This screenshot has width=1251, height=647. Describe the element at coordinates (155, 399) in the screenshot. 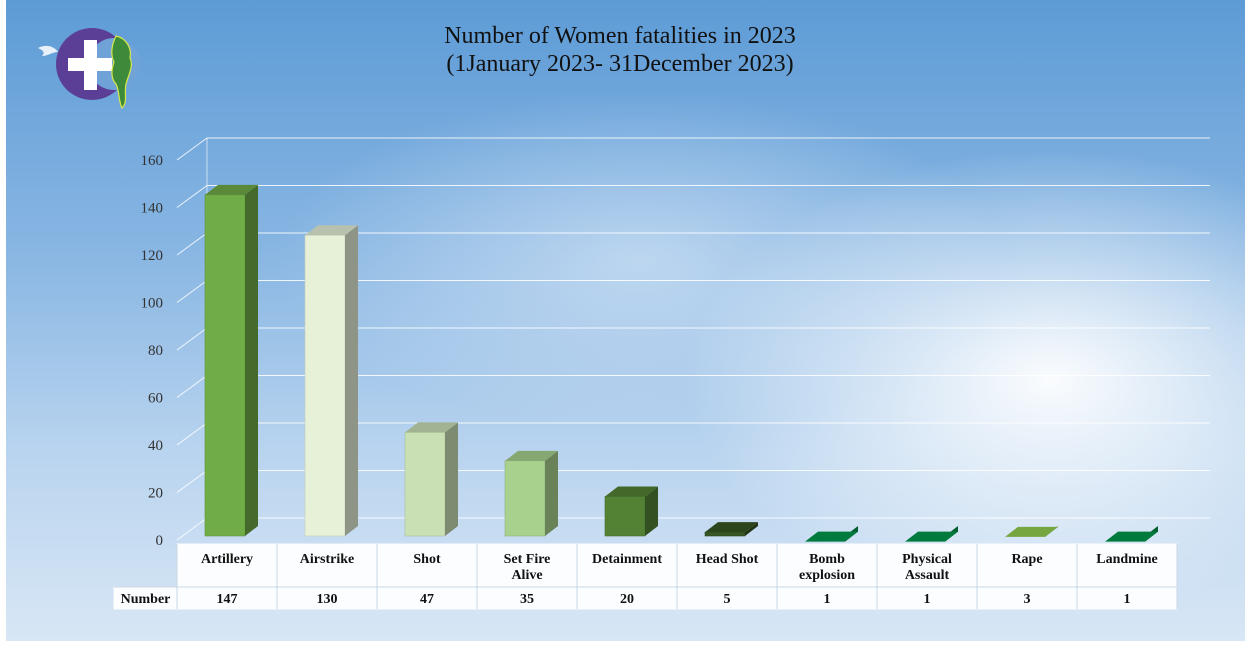

I see `y-tick-label: 60` at that location.